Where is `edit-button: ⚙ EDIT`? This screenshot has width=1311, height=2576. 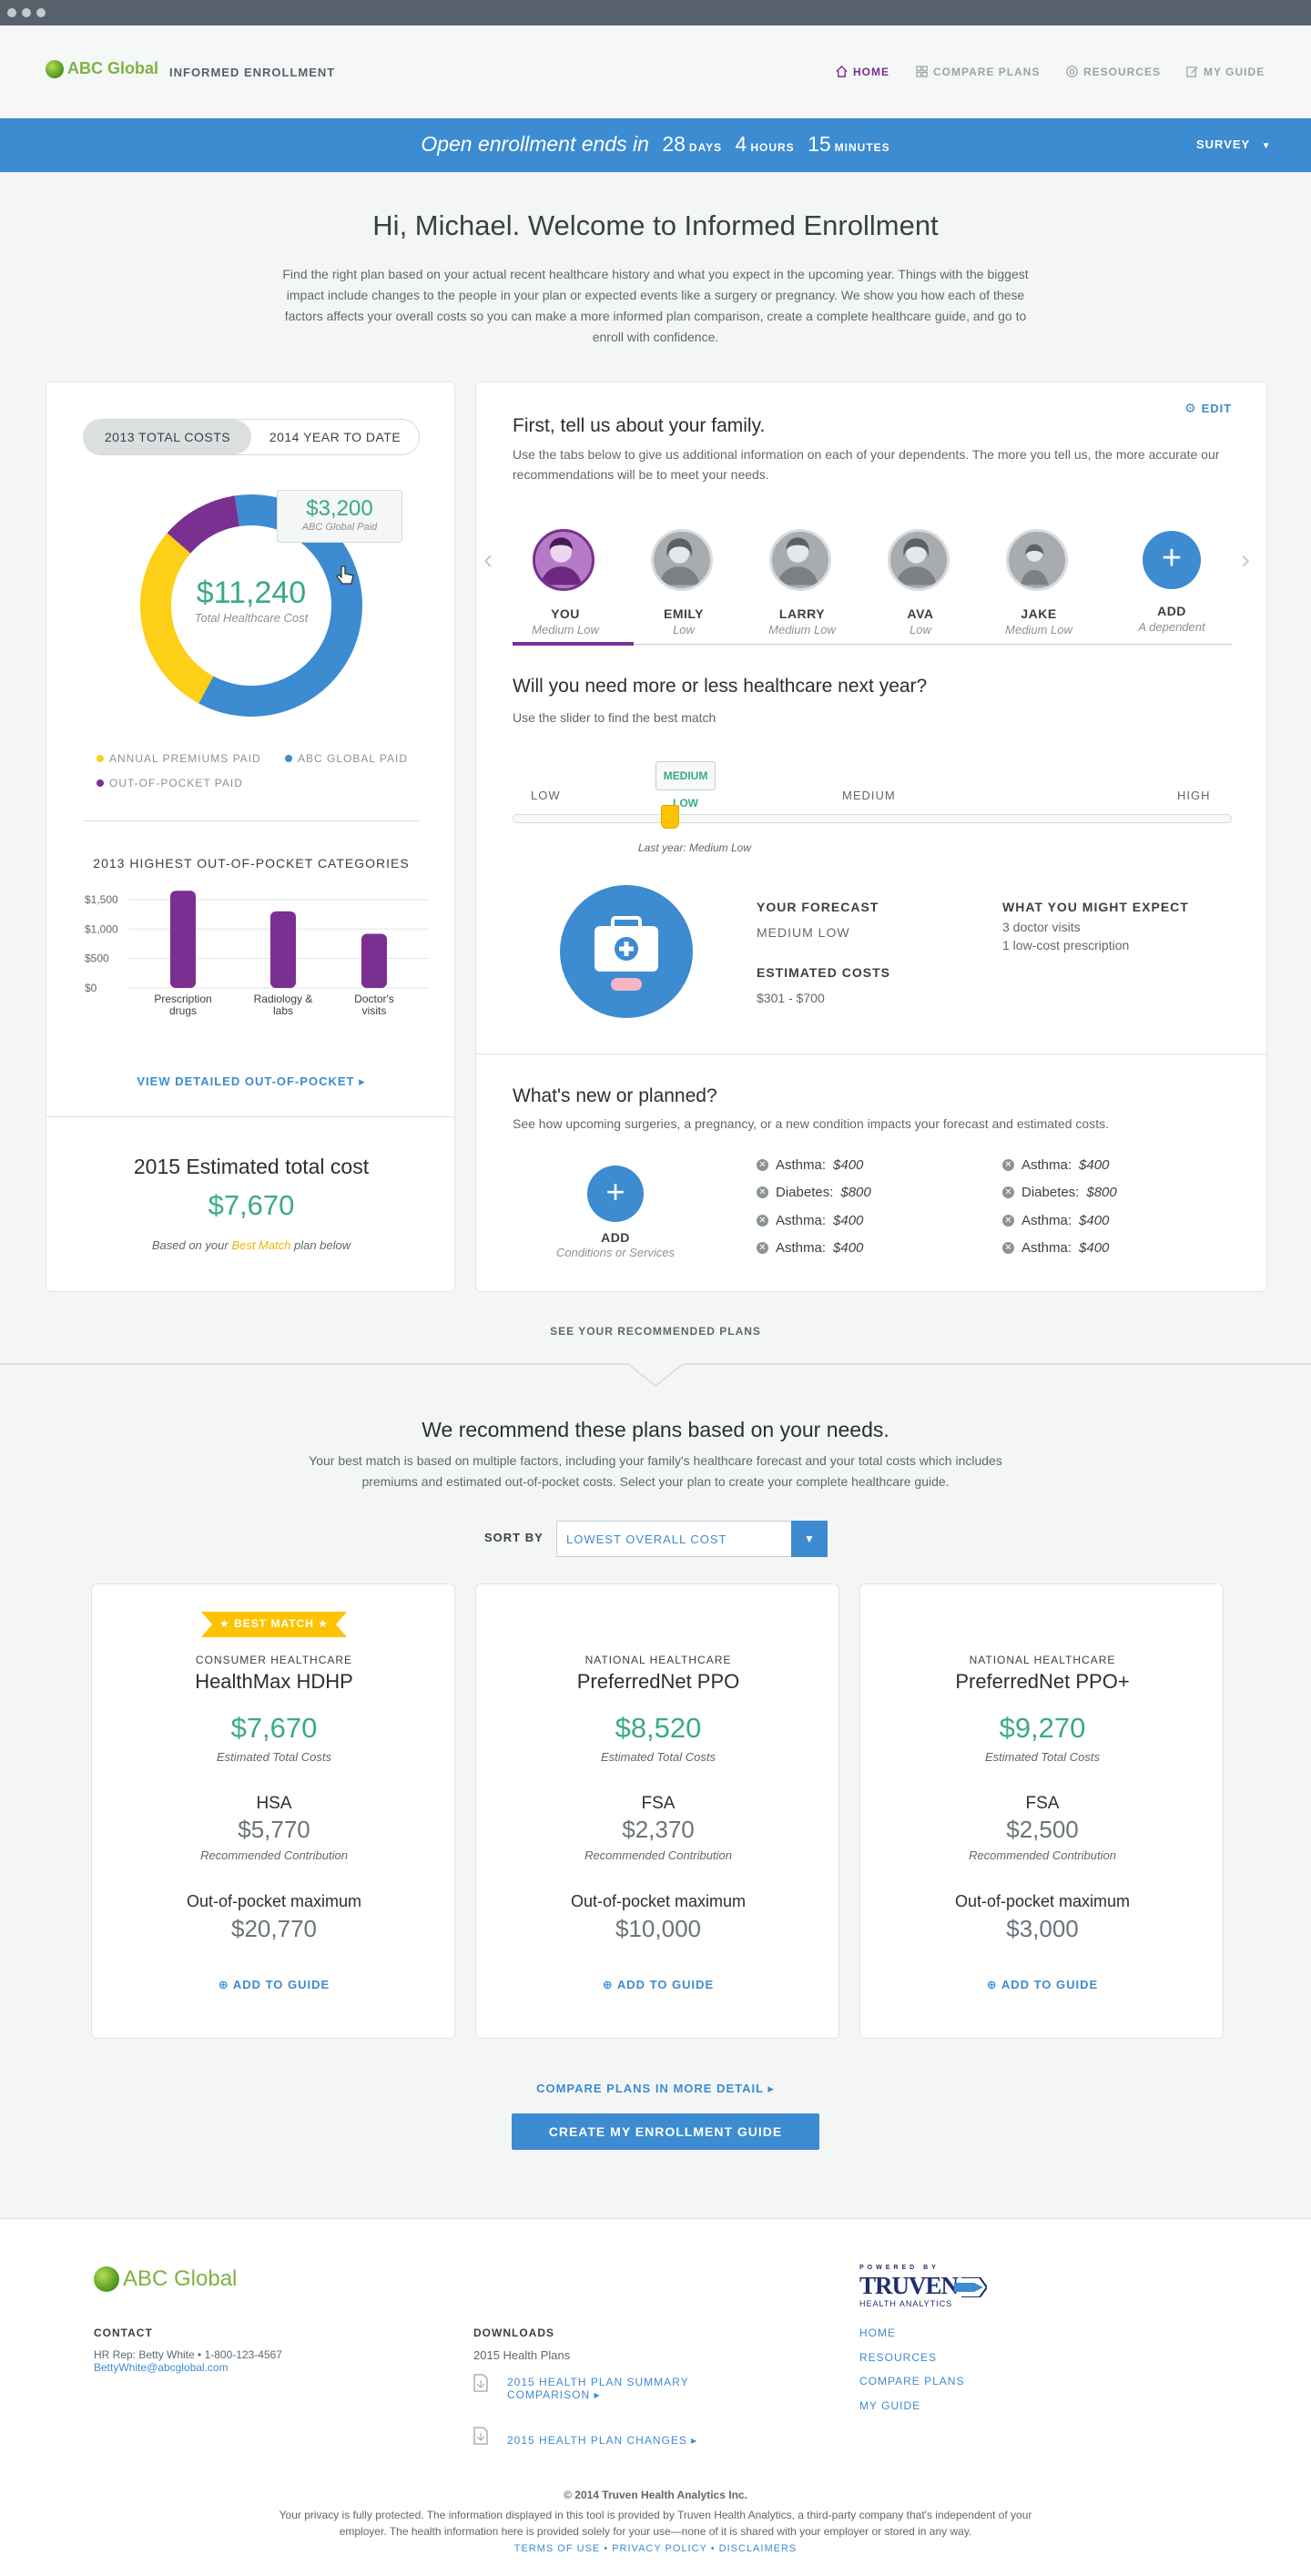 edit-button: ⚙ EDIT is located at coordinates (1208, 409).